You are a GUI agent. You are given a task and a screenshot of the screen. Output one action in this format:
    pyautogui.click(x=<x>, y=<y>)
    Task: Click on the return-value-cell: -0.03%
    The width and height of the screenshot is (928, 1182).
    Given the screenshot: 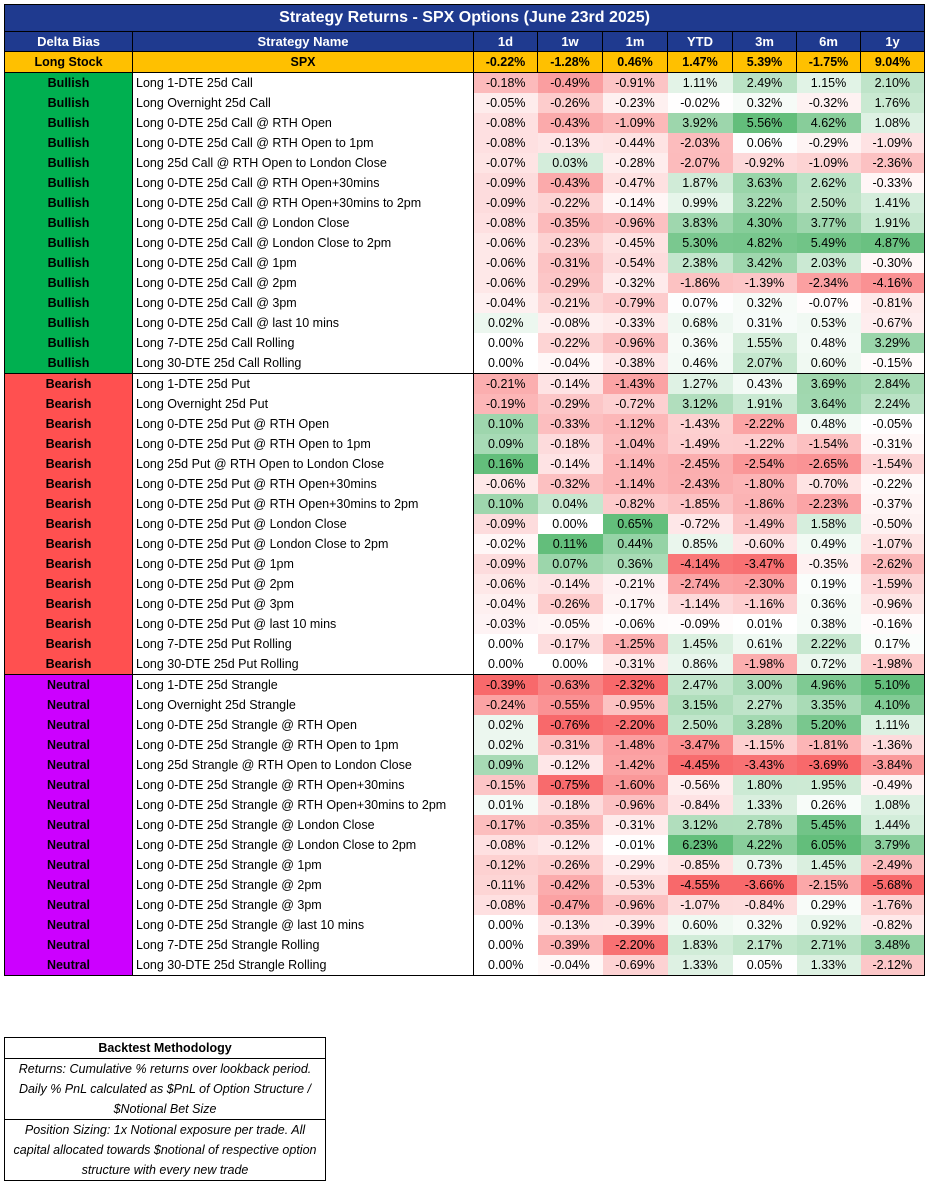 What is the action you would take?
    pyautogui.click(x=505, y=624)
    